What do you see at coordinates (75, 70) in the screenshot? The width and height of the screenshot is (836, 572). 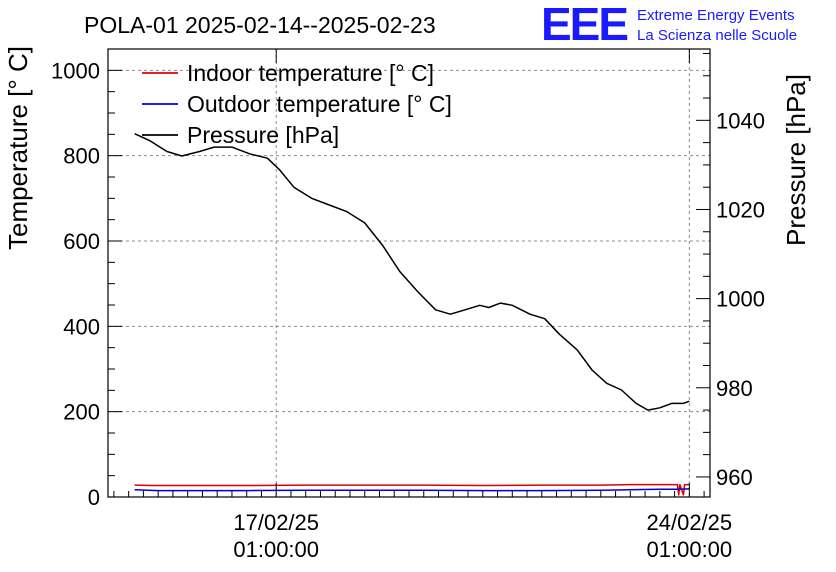 I see `left-tick-label: 1000` at bounding box center [75, 70].